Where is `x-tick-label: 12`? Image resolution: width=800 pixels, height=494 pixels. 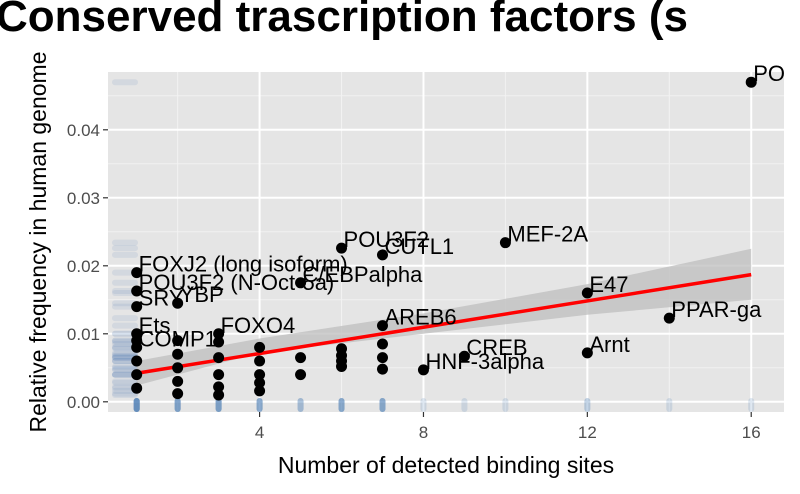 x-tick-label: 12 is located at coordinates (587, 432).